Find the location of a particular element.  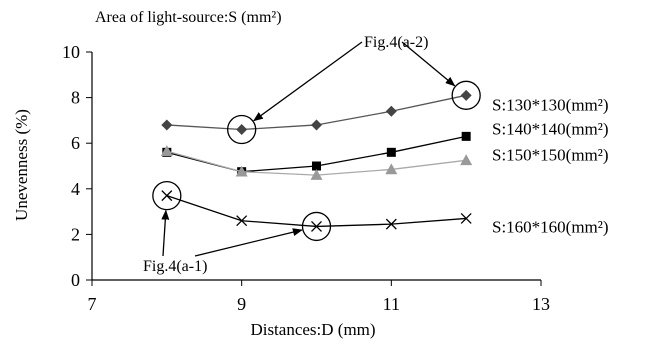

chart-title: Area of light-source:S (mm²) is located at coordinates (188, 17).